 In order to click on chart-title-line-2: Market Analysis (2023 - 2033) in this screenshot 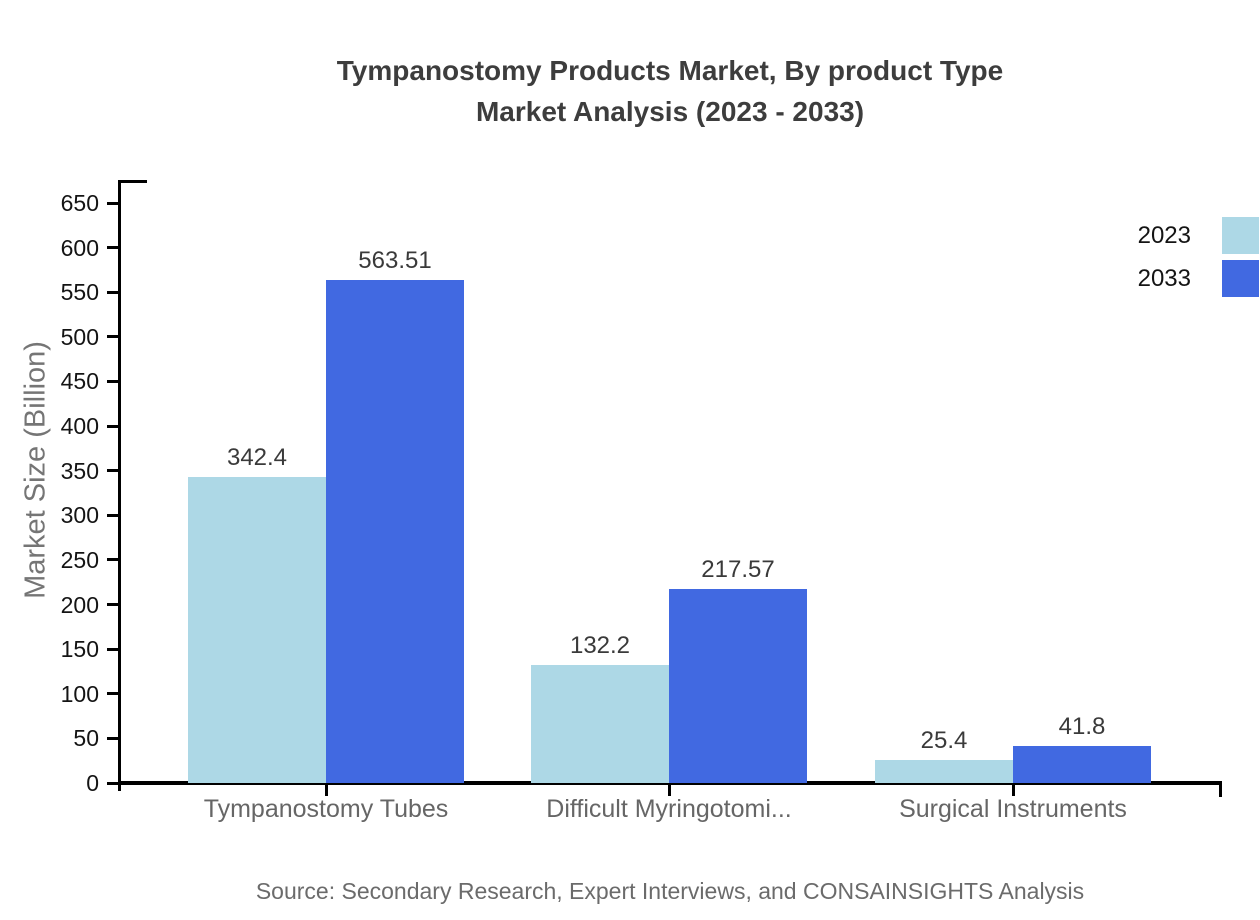, I will do `click(670, 111)`.